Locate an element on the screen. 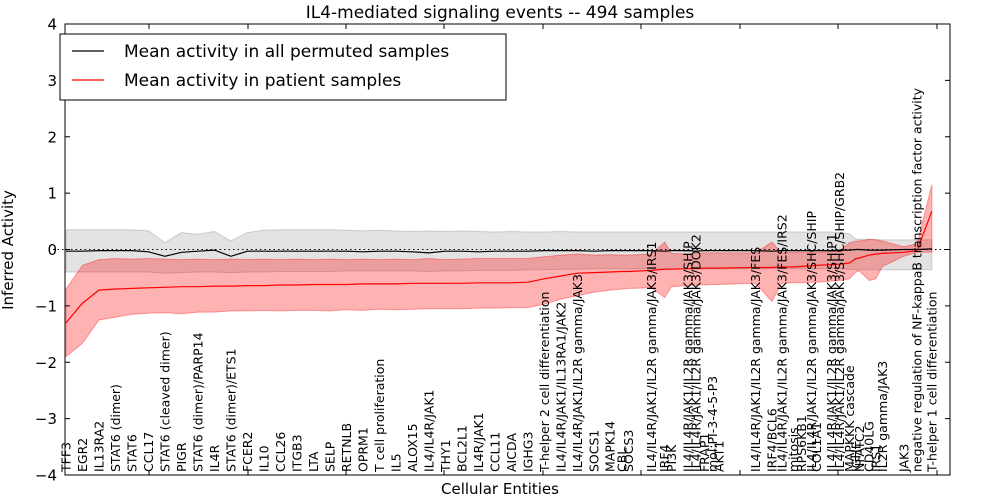  entity-label: STAT6 (dimer)/PARP14 is located at coordinates (197, 402).